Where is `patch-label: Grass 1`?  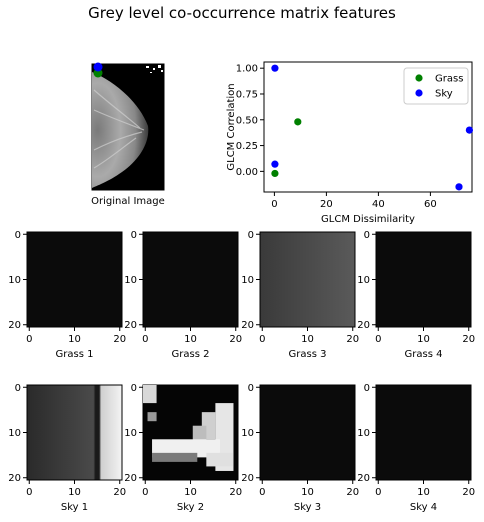
patch-label: Grass 1 is located at coordinates (75, 354).